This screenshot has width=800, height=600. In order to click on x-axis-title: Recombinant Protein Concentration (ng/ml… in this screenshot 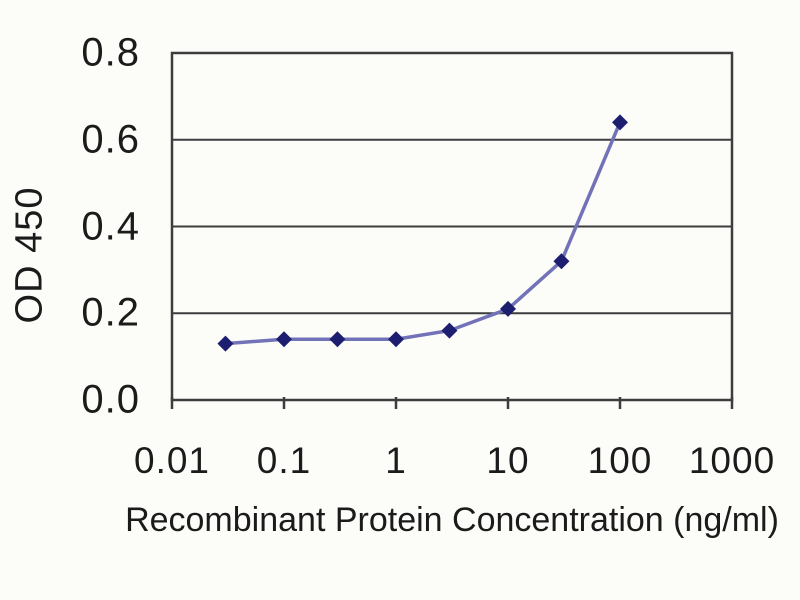, I will do `click(452, 520)`.